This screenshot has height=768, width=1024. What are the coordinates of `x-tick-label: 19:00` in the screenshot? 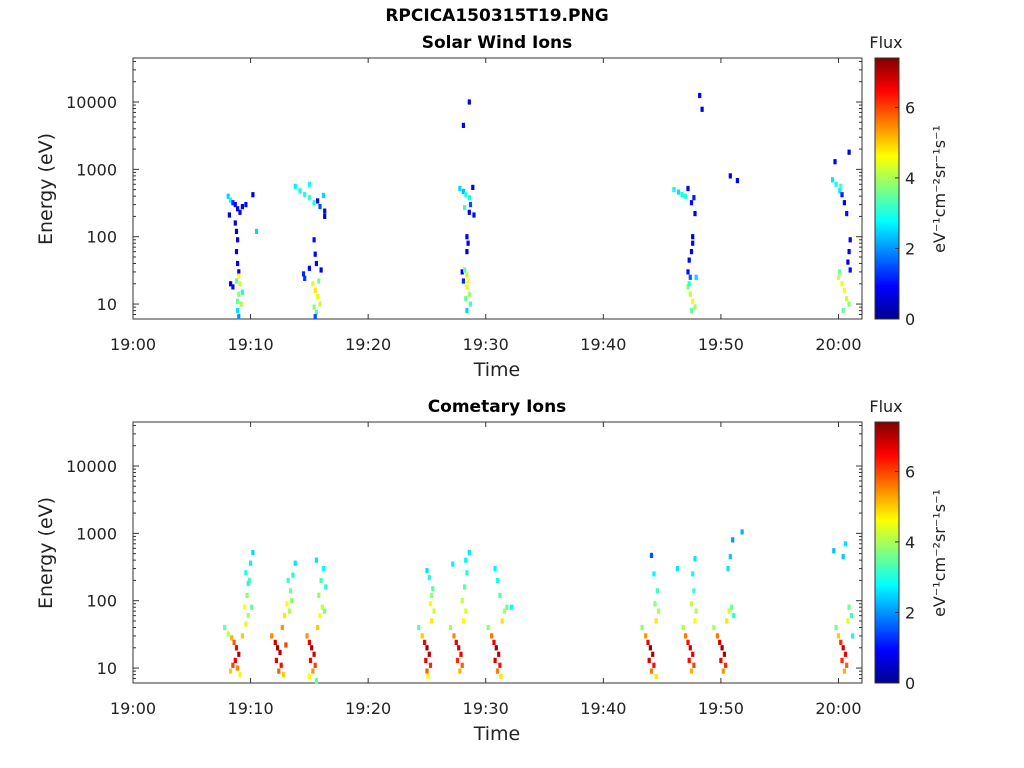 It's located at (133, 708).